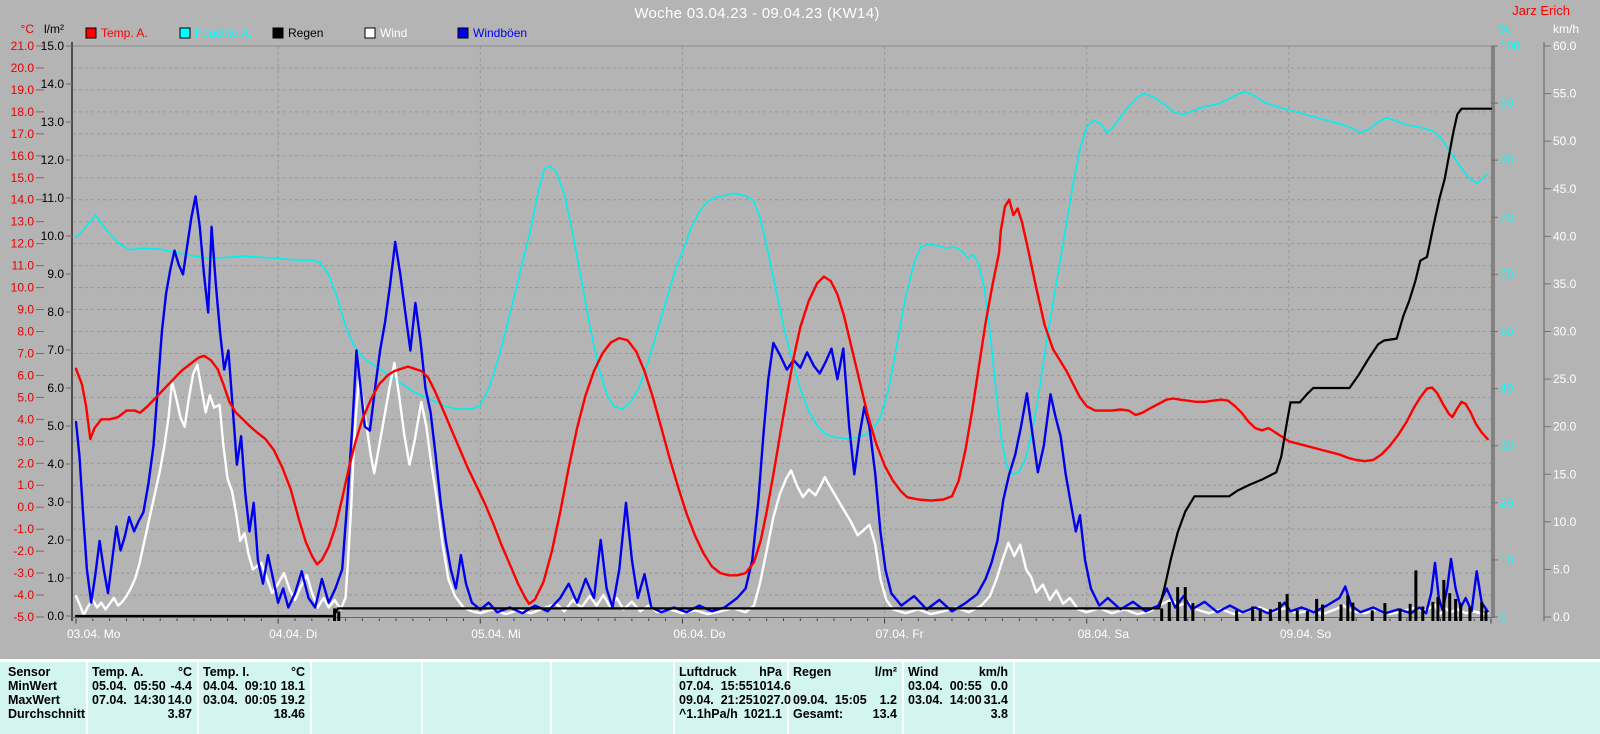  I want to click on temp-axis-label: 11.0, so click(23, 266).